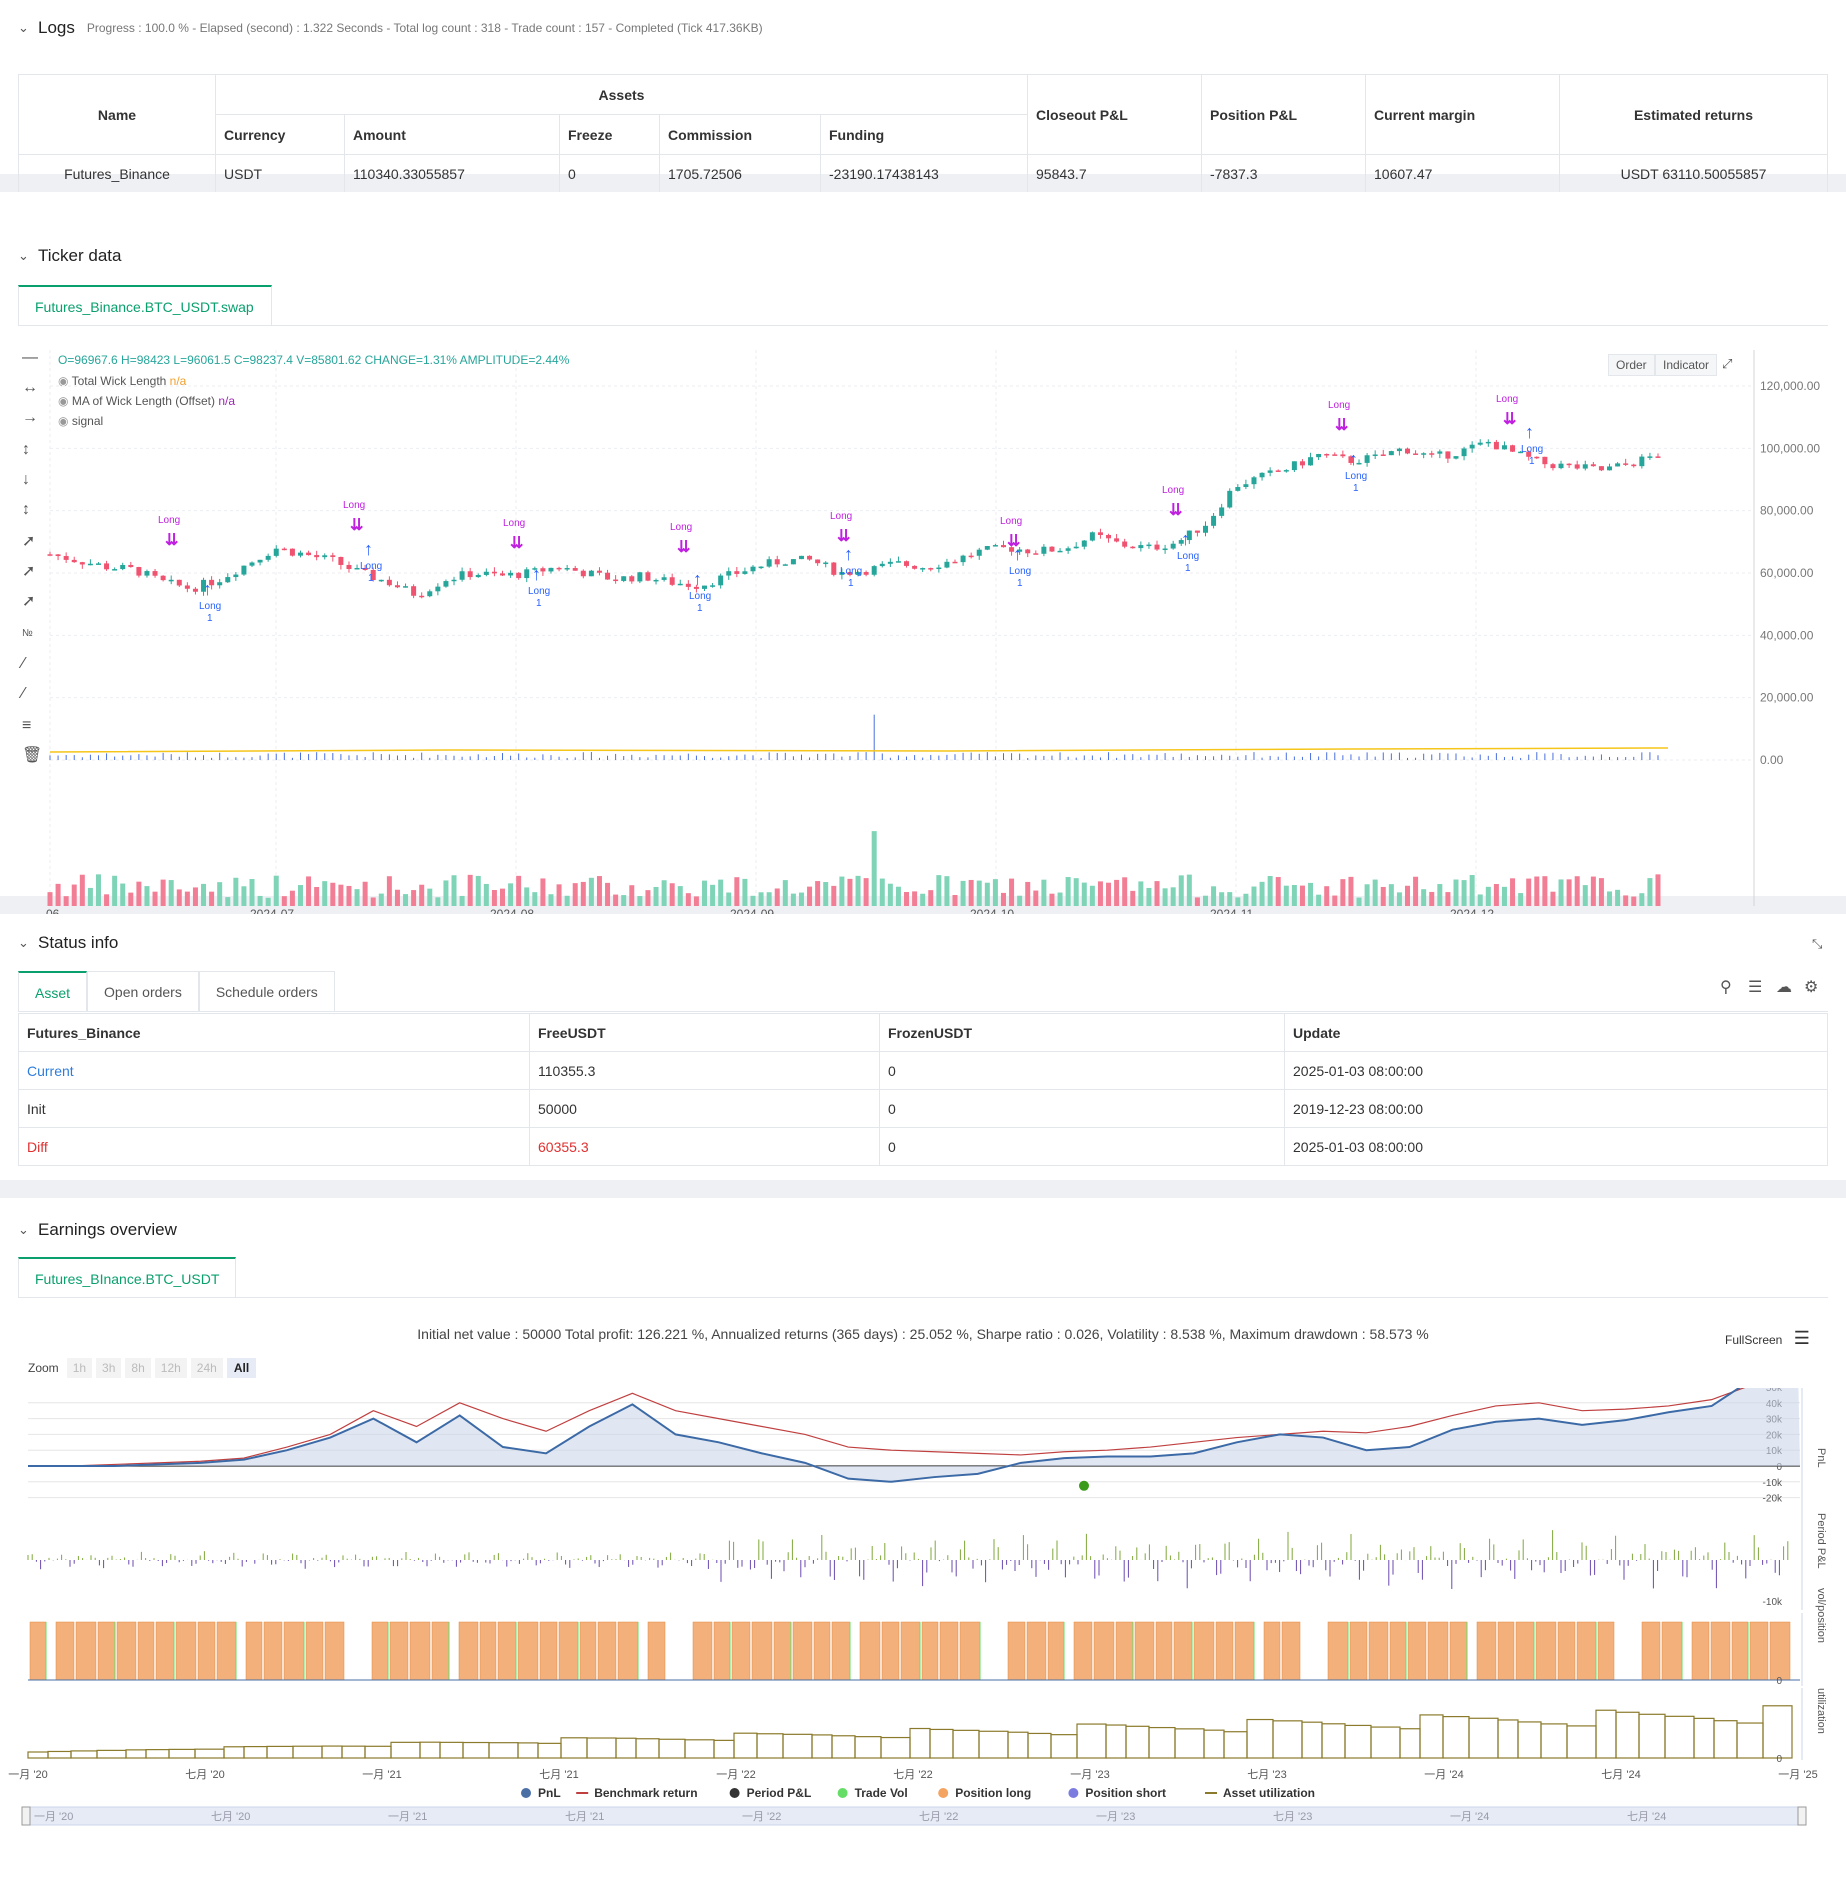 The width and height of the screenshot is (1846, 1880). I want to click on long-signal-label: Long, so click(1020, 571).